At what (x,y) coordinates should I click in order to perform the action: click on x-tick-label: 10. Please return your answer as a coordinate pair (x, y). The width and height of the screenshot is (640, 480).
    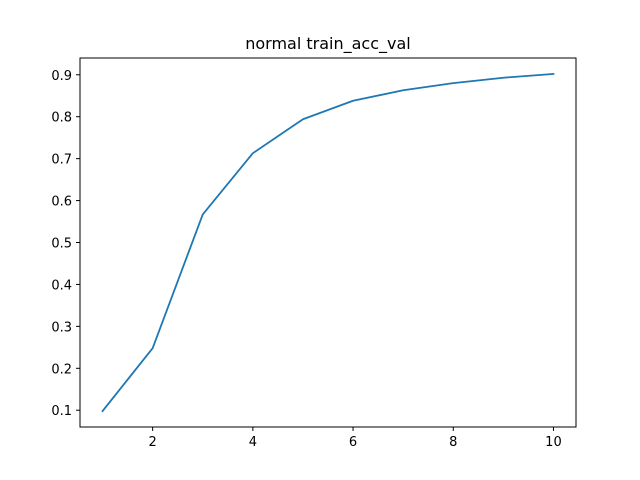
    Looking at the image, I should click on (553, 442).